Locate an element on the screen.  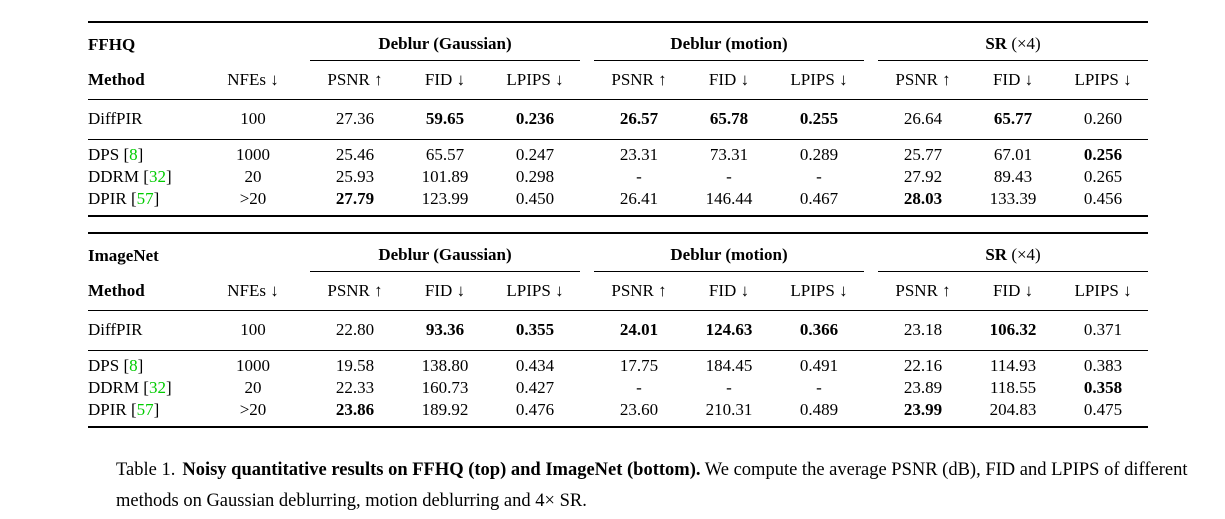
metric-value: 0.467 is located at coordinates (819, 198).